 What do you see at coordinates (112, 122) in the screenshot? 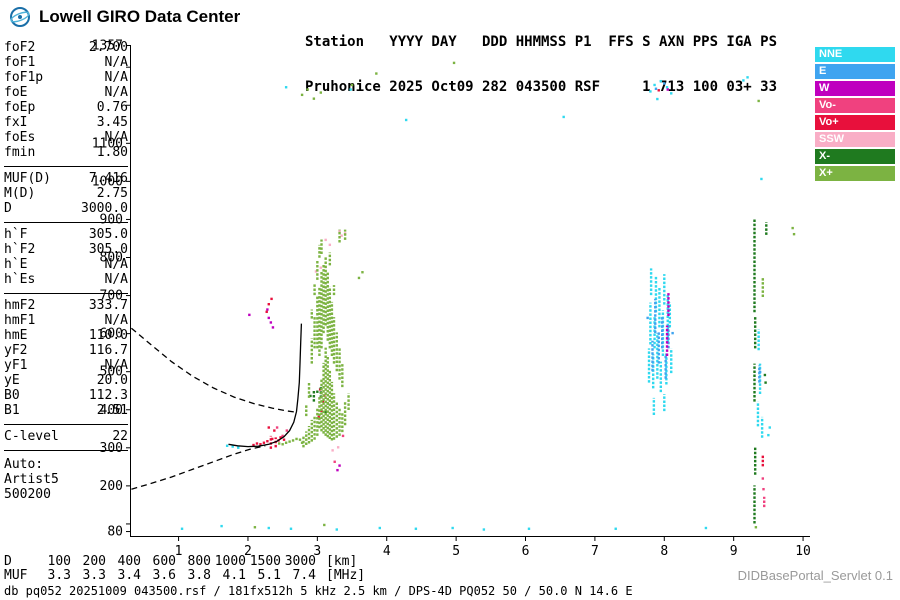
I see `param-value-fxi: 3.45` at bounding box center [112, 122].